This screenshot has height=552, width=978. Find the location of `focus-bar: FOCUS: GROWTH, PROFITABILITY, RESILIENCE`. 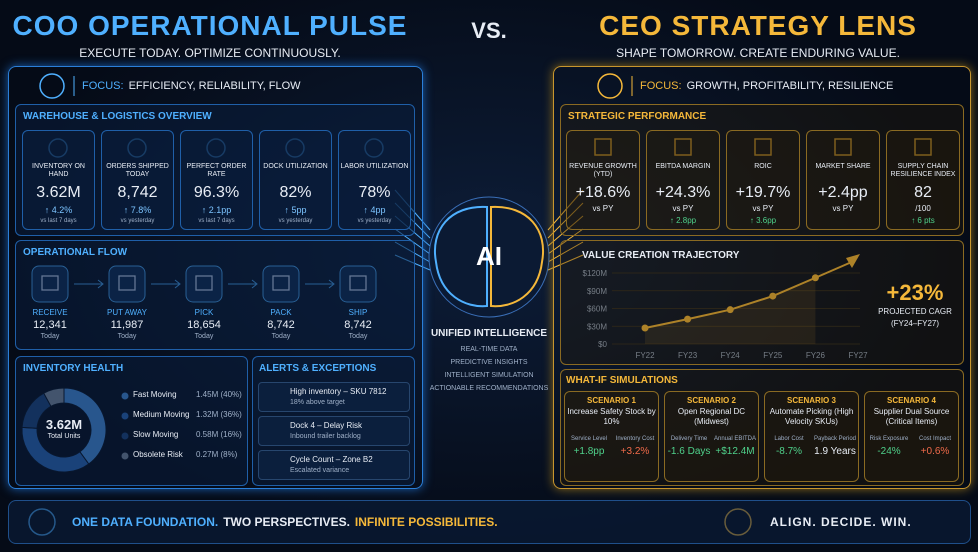

focus-bar: FOCUS: GROWTH, PROFITABILITY, RESILIENCE is located at coordinates (770, 86).